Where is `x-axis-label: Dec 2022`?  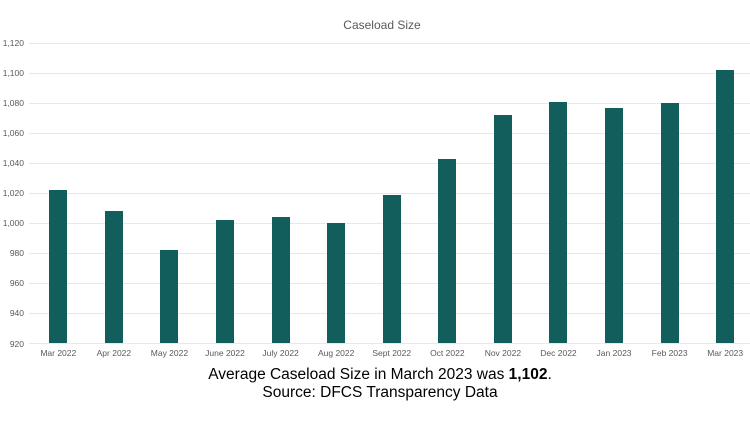 x-axis-label: Dec 2022 is located at coordinates (558, 353).